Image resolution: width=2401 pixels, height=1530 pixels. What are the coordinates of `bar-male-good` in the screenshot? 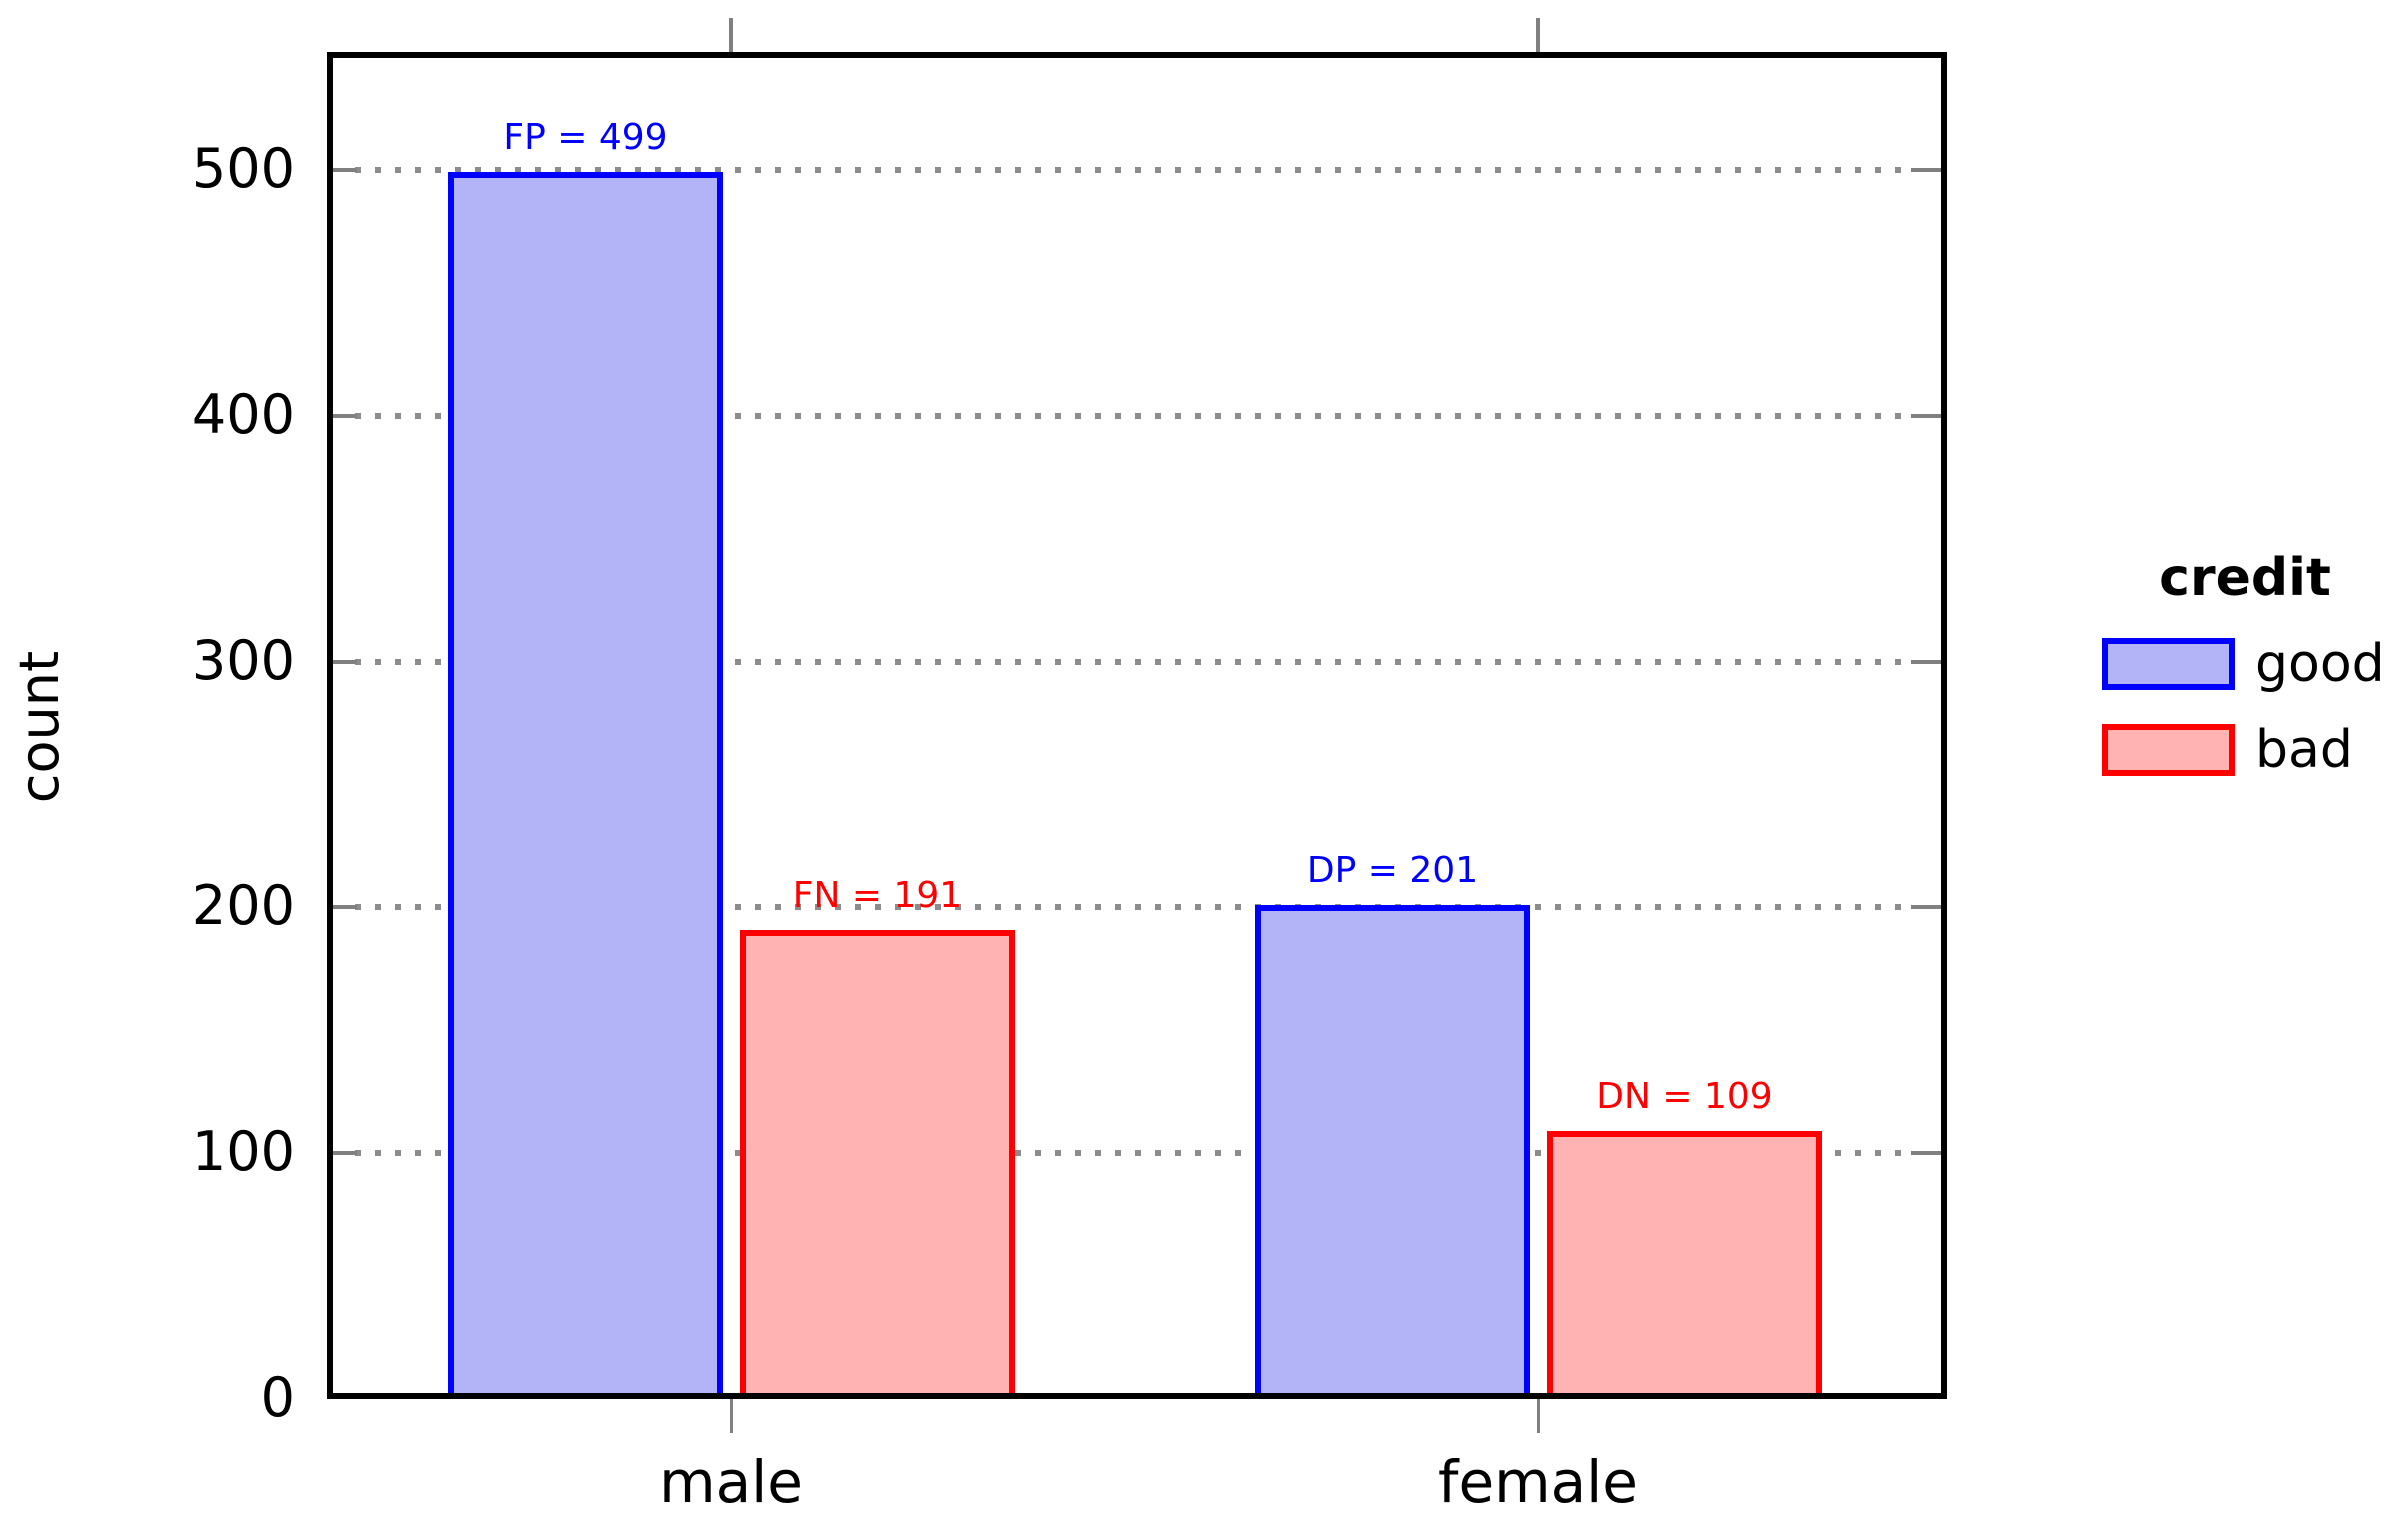 It's located at (585, 785).